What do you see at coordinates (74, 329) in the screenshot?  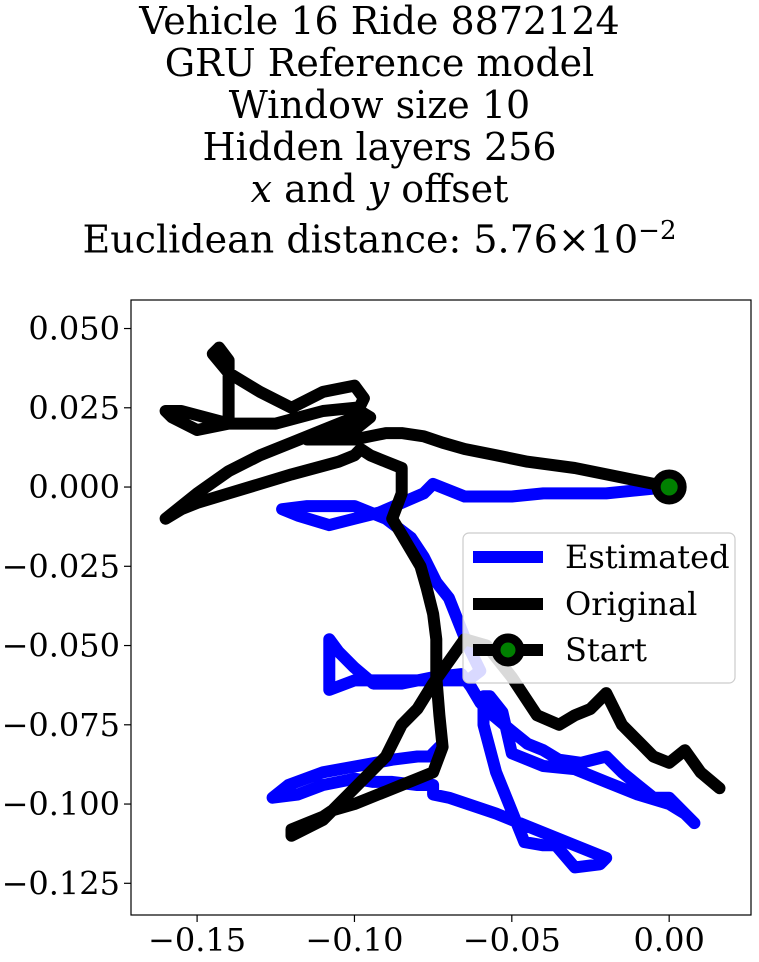 I see `y-tick-label: 0.050` at bounding box center [74, 329].